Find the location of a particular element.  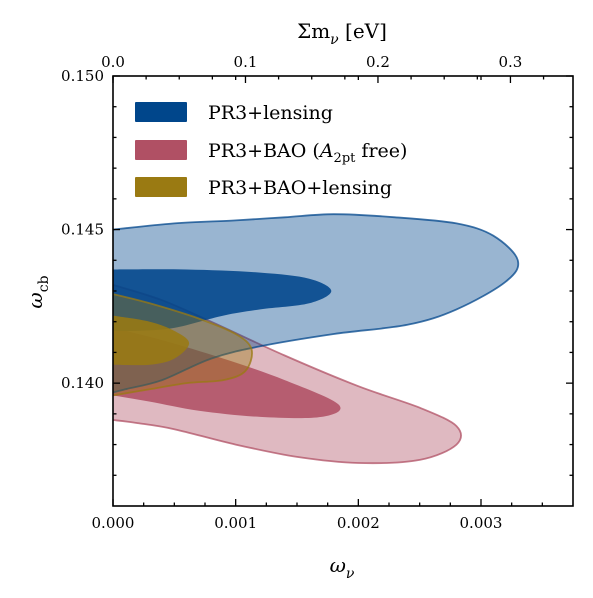

top-tick-label: 0.0 is located at coordinates (113, 62).